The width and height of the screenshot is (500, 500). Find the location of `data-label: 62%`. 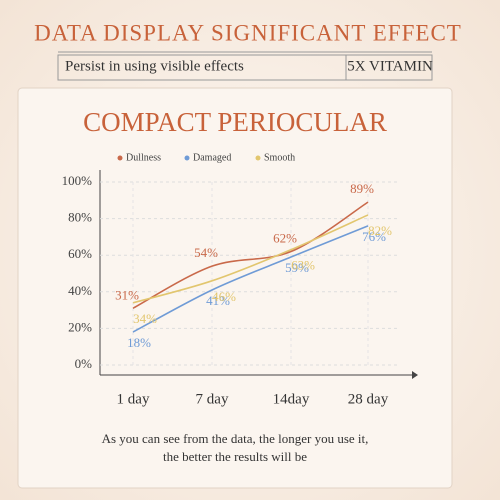

data-label: 62% is located at coordinates (285, 238).